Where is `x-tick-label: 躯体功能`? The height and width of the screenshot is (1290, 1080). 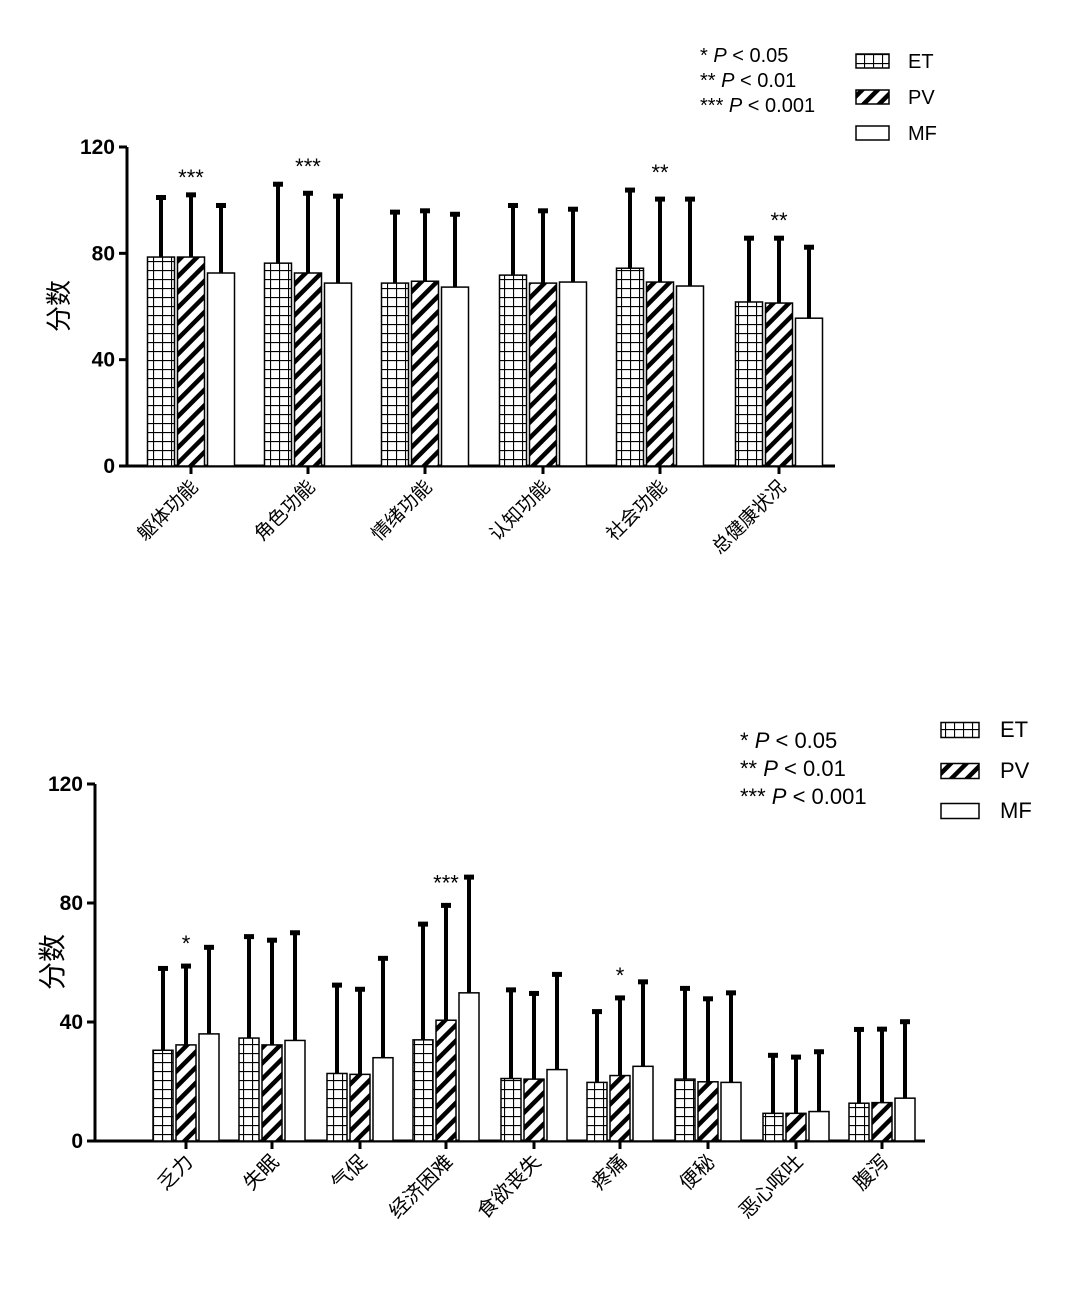 x-tick-label: 躯体功能 is located at coordinates (167, 510).